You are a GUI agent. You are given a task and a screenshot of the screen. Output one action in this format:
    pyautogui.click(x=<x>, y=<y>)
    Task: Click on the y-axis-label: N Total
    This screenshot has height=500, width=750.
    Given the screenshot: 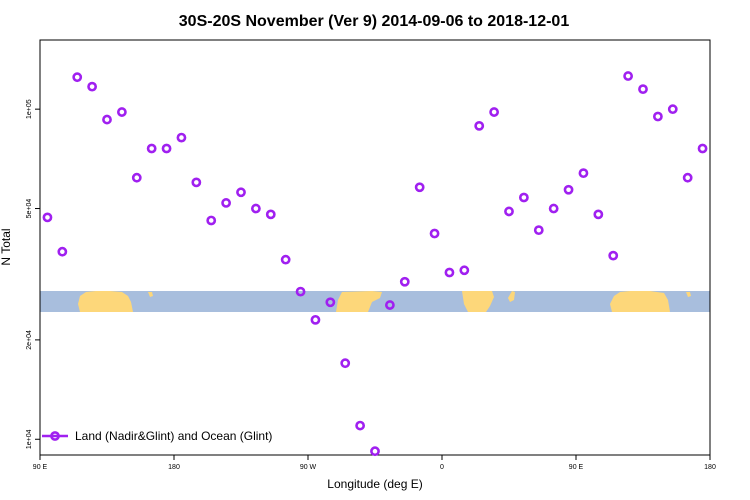 What is the action you would take?
    pyautogui.click(x=6, y=246)
    